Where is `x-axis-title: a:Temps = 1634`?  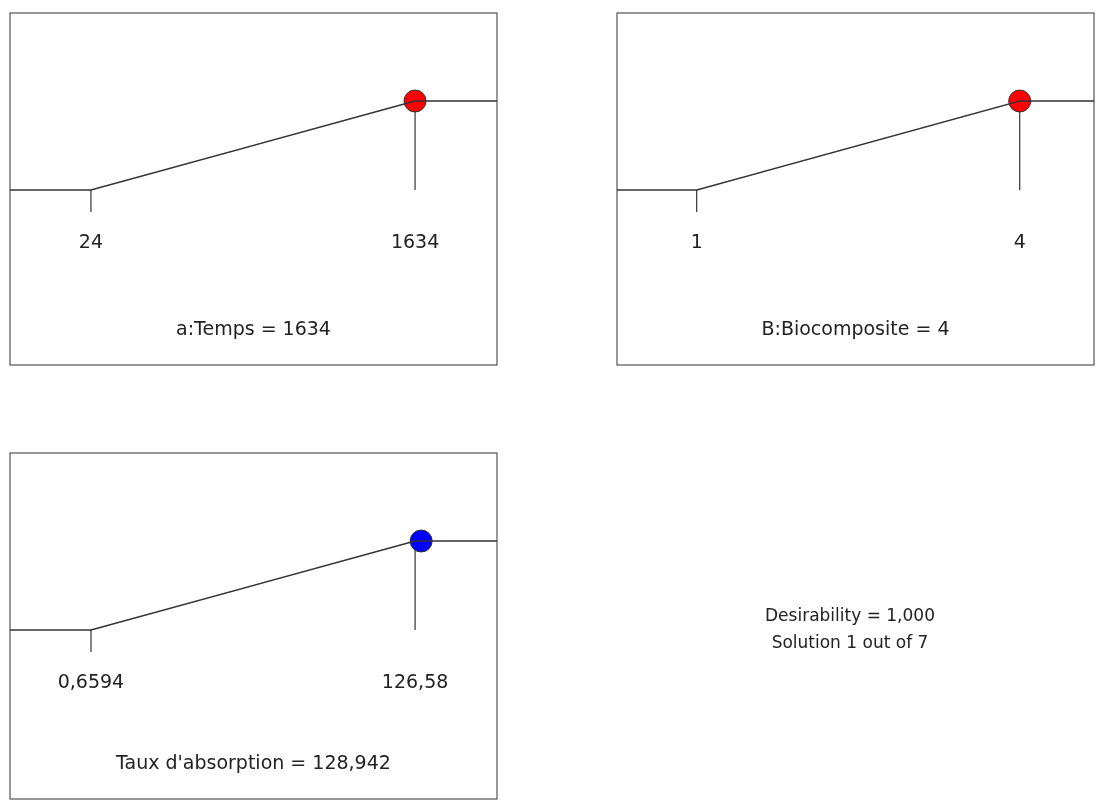
x-axis-title: a:Temps = 1634 is located at coordinates (253, 328).